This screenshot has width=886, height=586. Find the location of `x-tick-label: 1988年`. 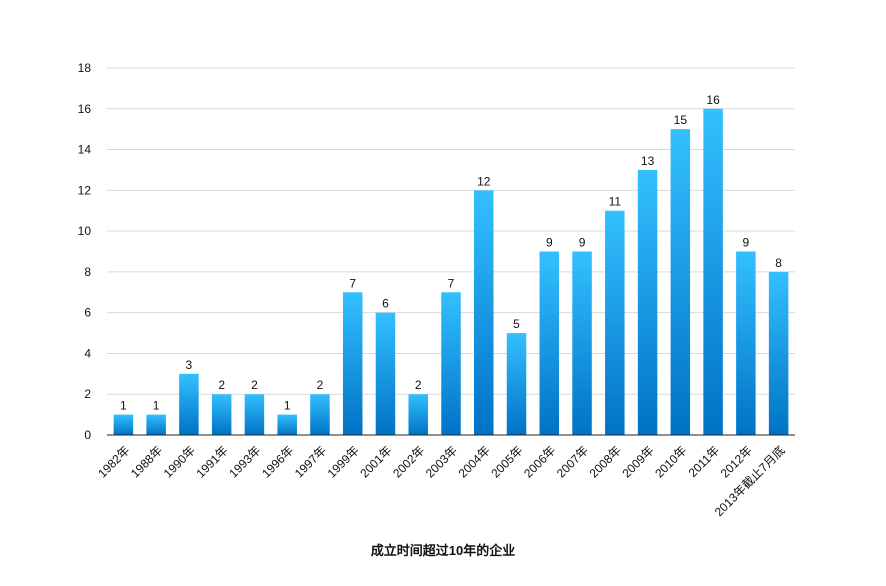

x-tick-label: 1988年 is located at coordinates (146, 461).